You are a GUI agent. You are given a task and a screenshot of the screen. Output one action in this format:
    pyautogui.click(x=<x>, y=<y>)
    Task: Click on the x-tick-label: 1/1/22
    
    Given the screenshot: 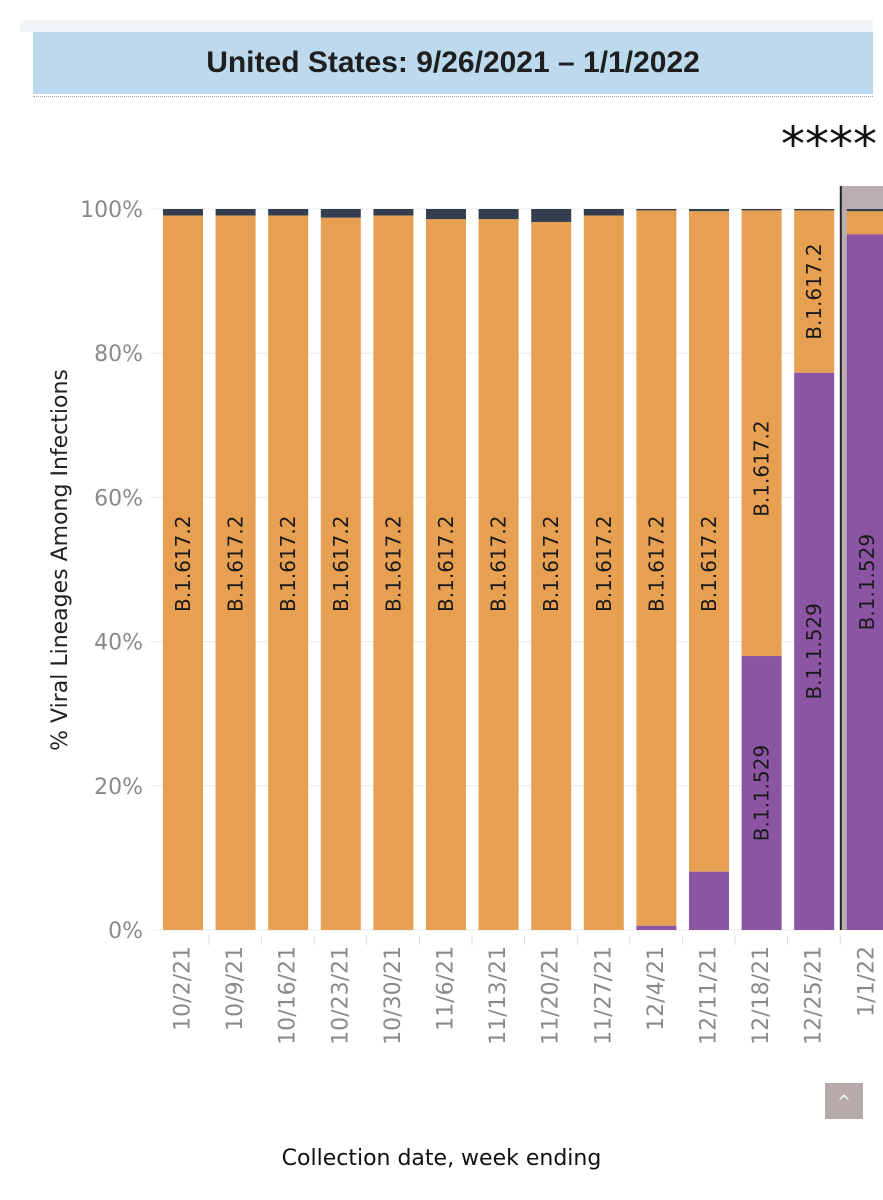 What is the action you would take?
    pyautogui.click(x=866, y=981)
    